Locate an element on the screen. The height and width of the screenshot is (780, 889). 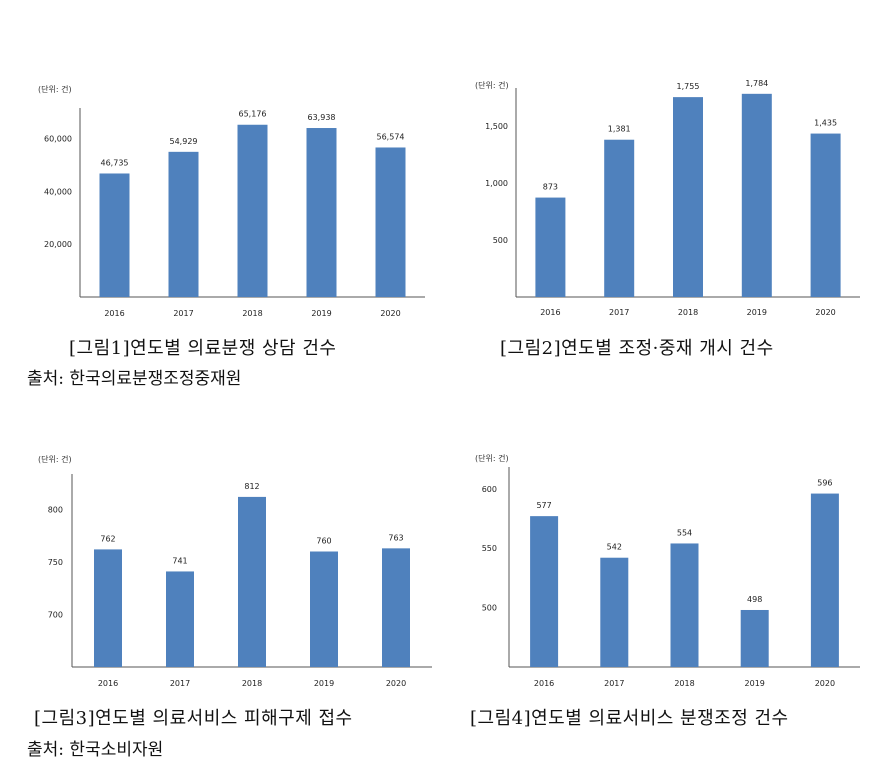
chart3-ytick-label: 800 is located at coordinates (55, 510).